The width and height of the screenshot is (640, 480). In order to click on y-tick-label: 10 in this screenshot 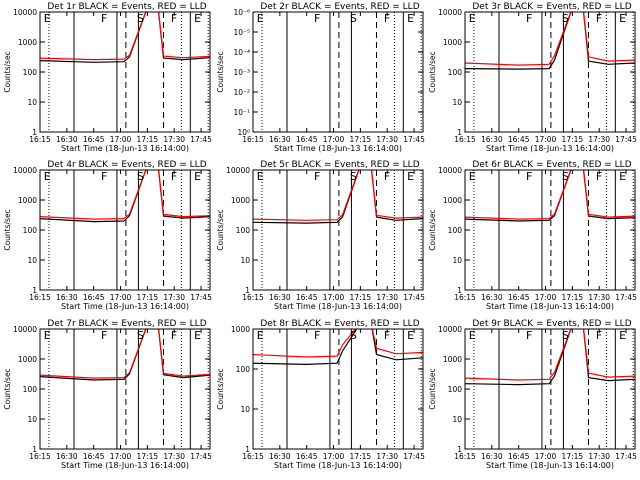, I will do `click(32, 102)`.